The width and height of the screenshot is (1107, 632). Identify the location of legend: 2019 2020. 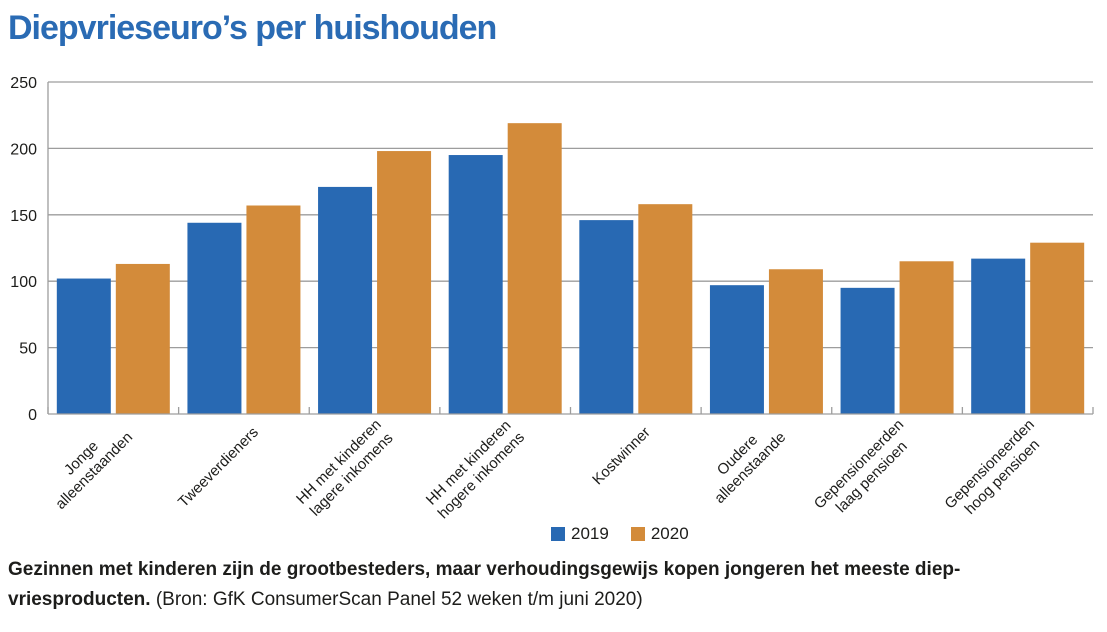
(631, 534).